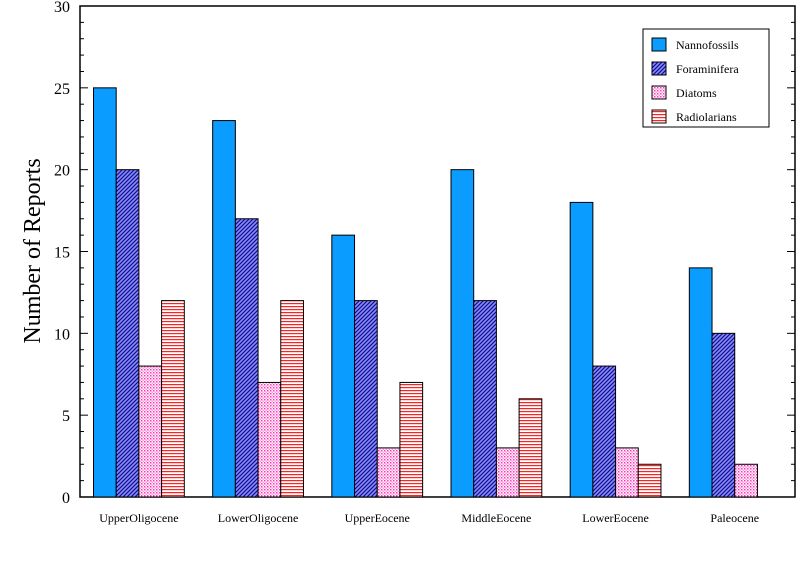 The width and height of the screenshot is (800, 564). I want to click on legend-label-nannofossils: Nannofossils, so click(707, 45).